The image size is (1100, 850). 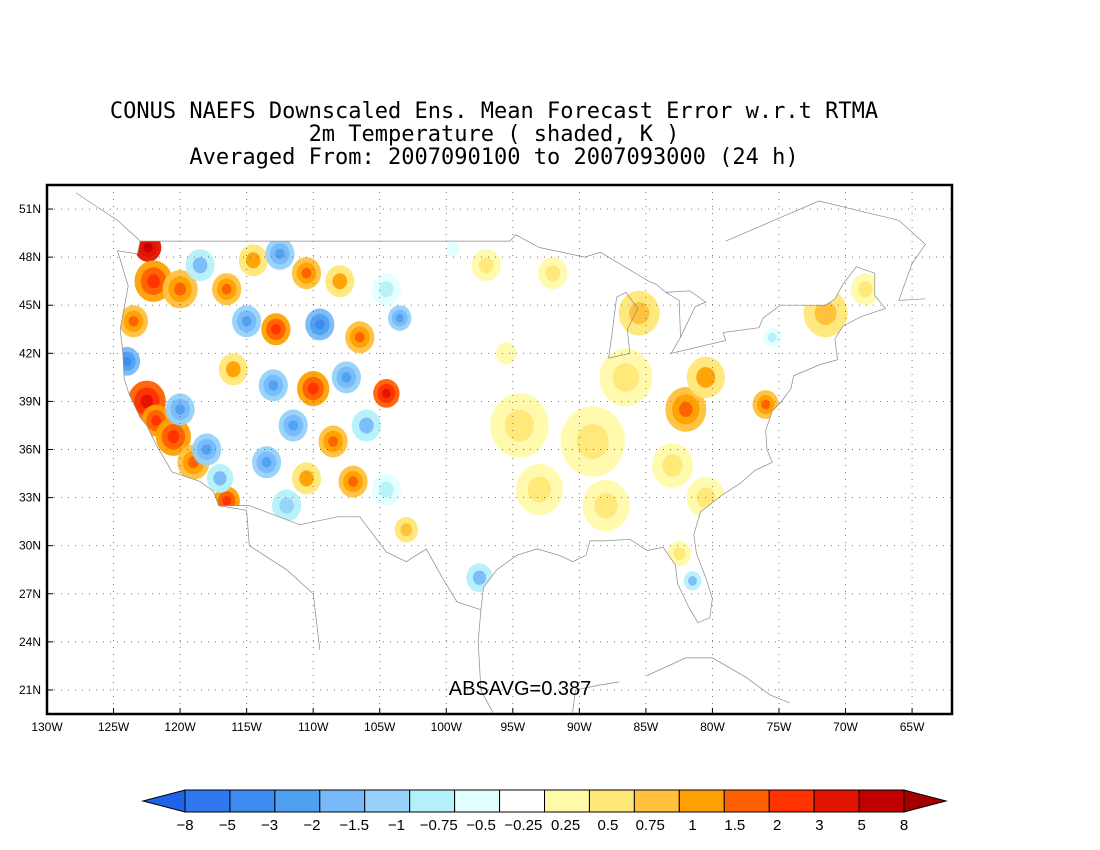 I want to click on lon-tick-label: 95W, so click(x=512, y=727).